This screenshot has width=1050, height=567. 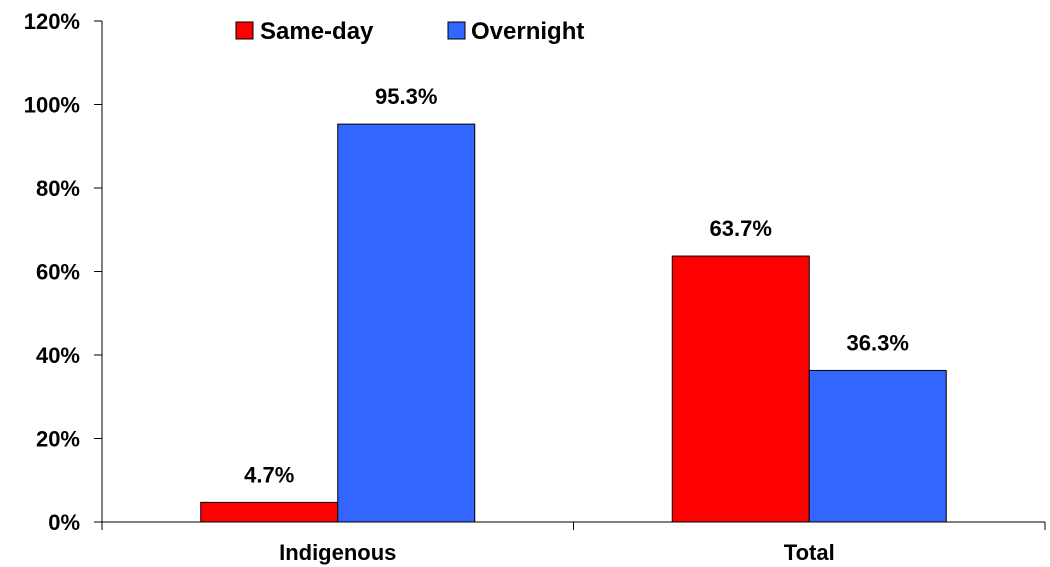 I want to click on y-tick-label: 120%, so click(x=52, y=21).